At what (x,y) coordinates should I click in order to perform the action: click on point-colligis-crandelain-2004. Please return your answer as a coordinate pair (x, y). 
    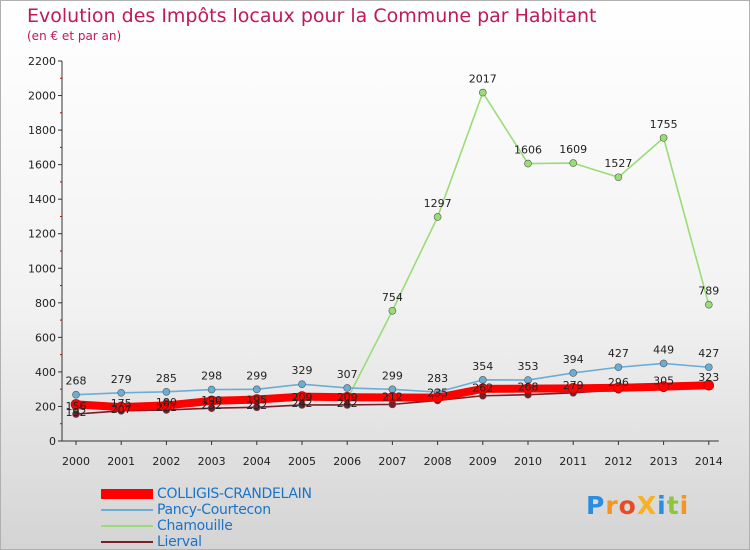
    Looking at the image, I should click on (257, 399).